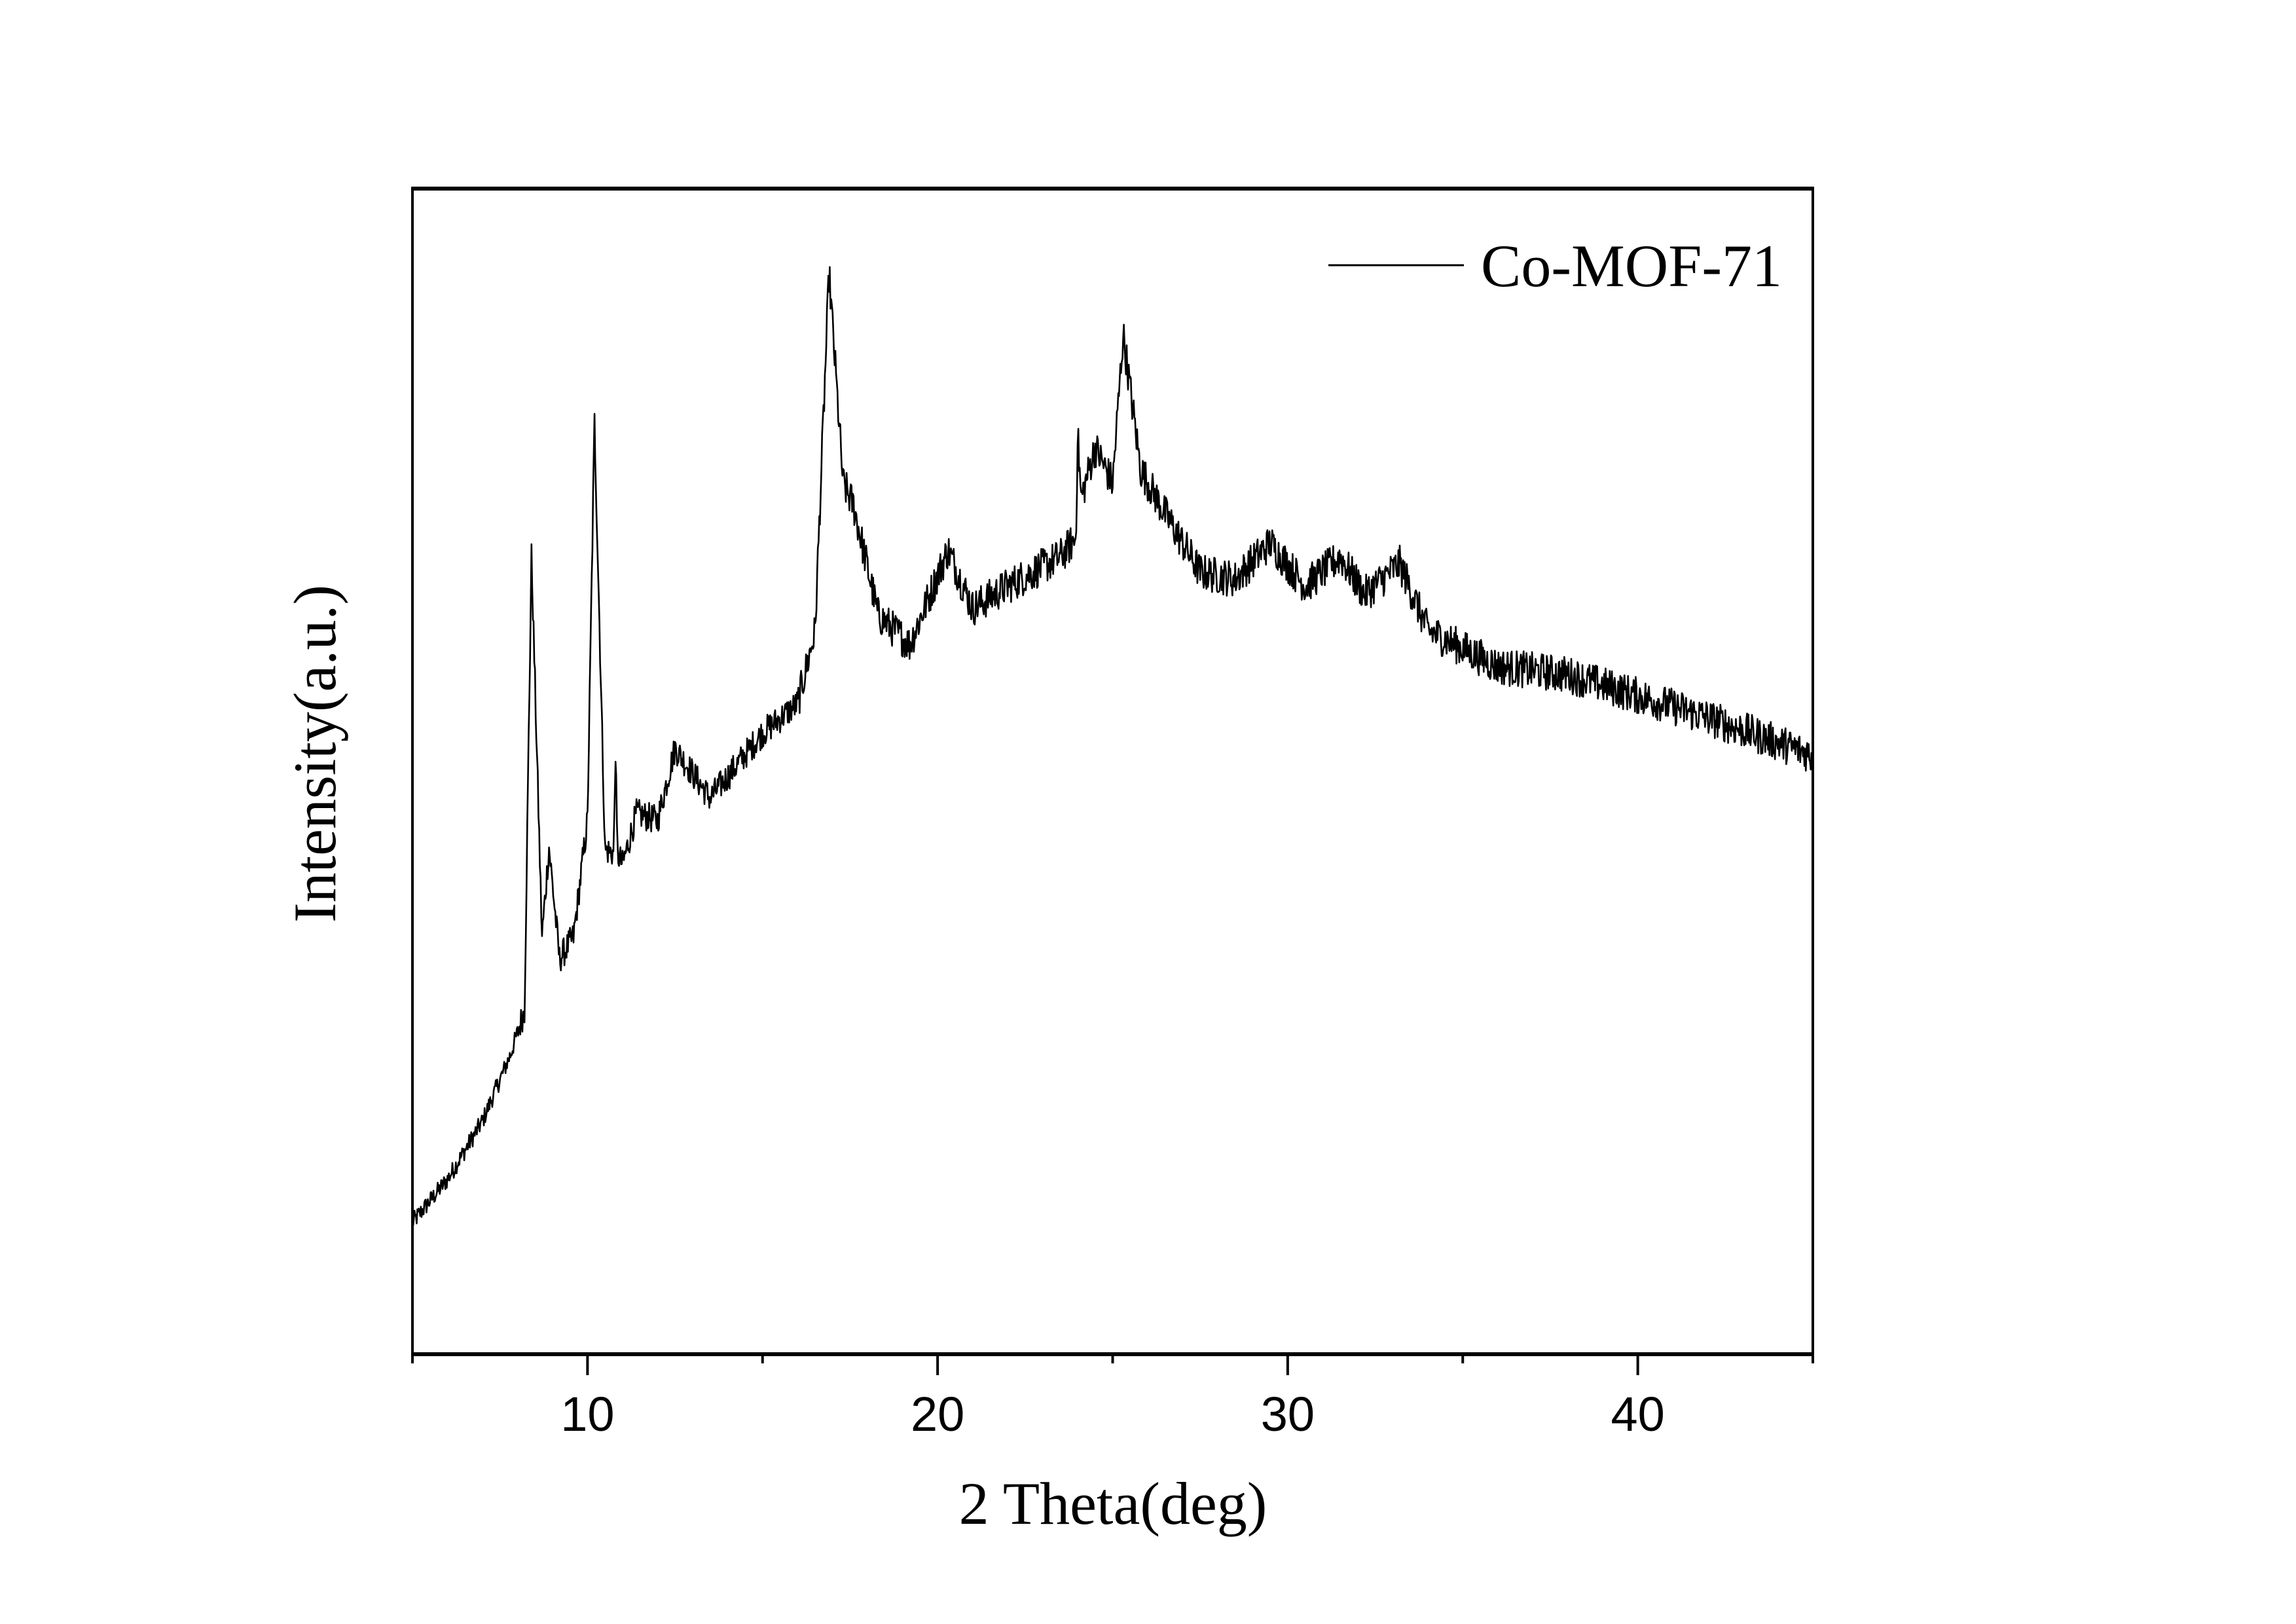  I want to click on legend-label-co-mof-71: Co-MOF-71, so click(1631, 265).